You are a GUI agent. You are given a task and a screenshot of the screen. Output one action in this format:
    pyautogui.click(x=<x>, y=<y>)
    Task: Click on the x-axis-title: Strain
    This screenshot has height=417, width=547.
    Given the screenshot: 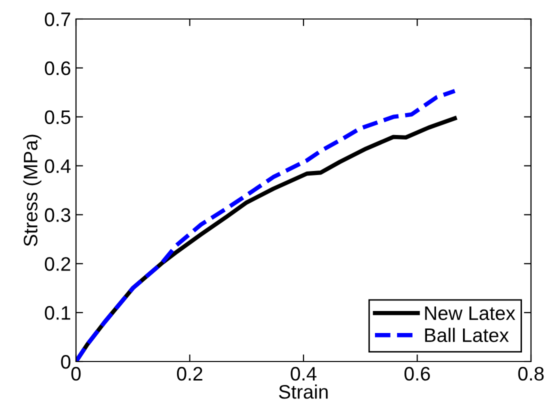 What is the action you would take?
    pyautogui.click(x=303, y=391)
    